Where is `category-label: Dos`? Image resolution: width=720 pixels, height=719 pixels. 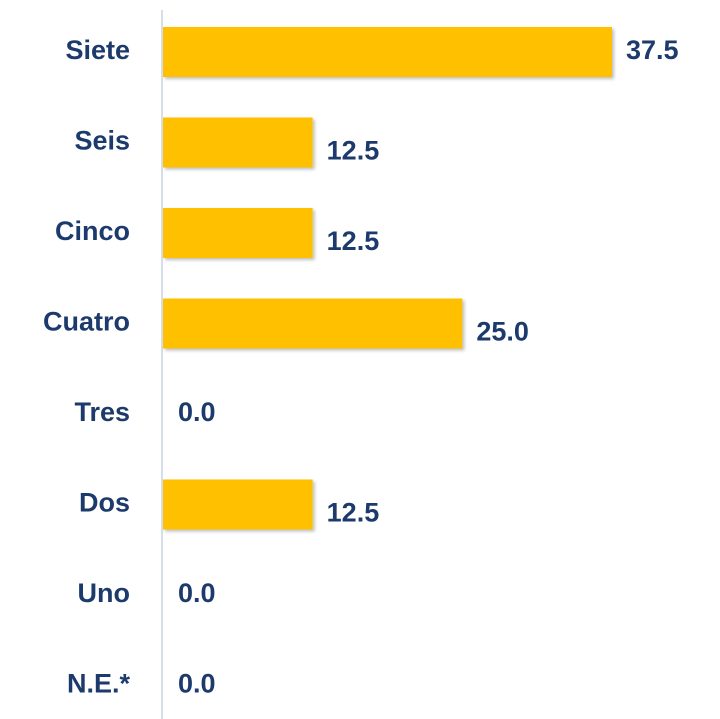 category-label: Dos is located at coordinates (104, 503).